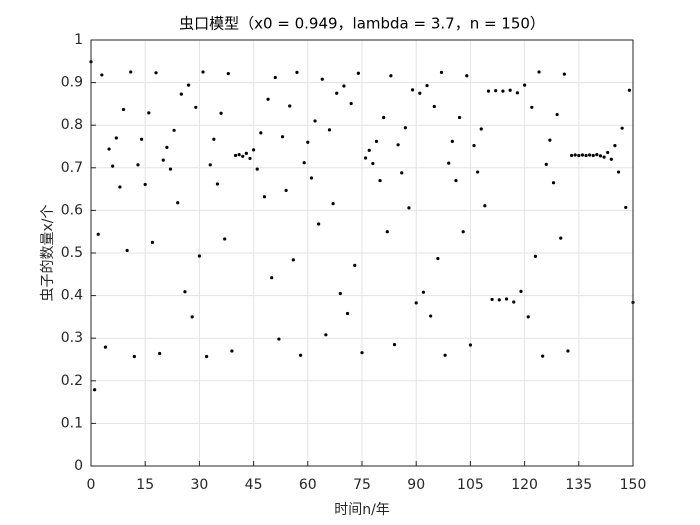 The image size is (700, 525). What do you see at coordinates (72, 423) in the screenshot?
I see `y-tick-label: 0.1` at bounding box center [72, 423].